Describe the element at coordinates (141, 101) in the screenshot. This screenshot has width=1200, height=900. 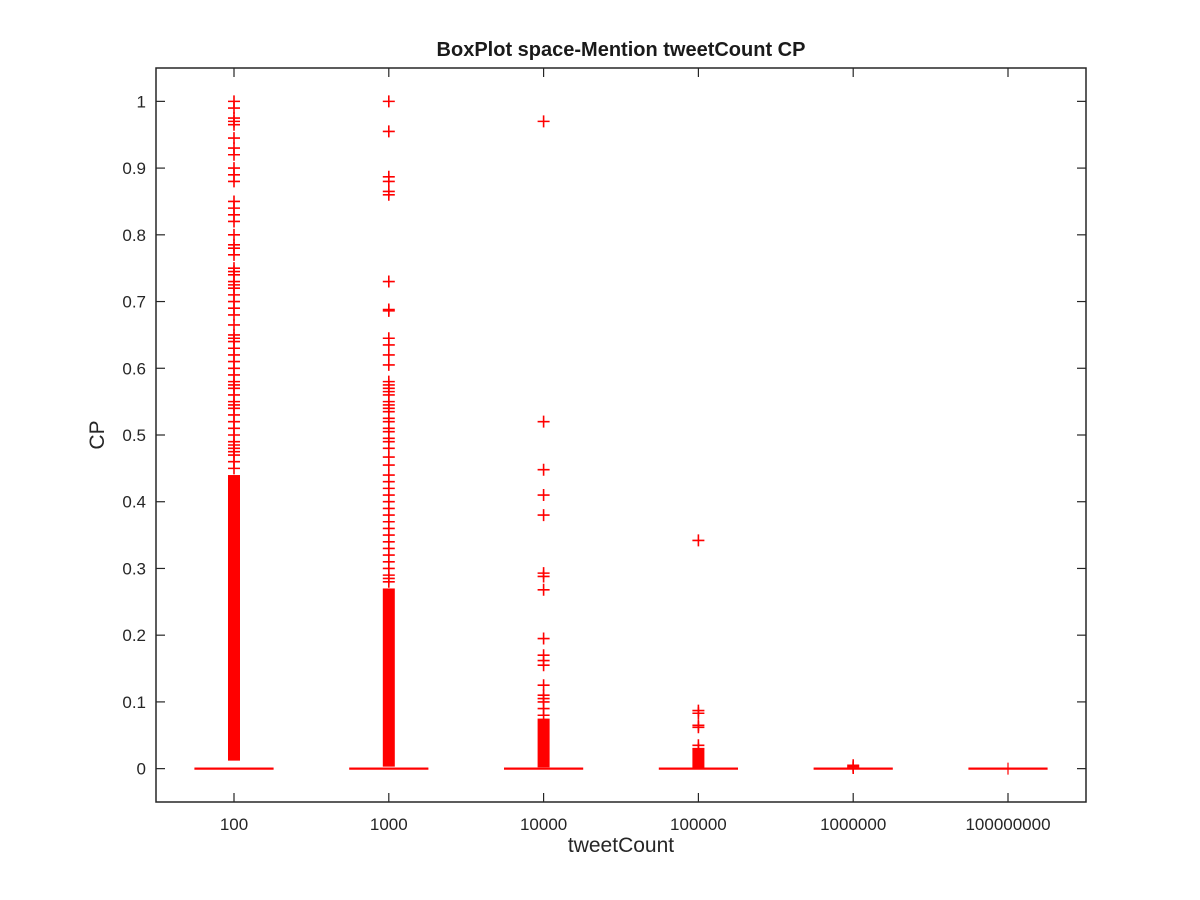
I see `y-tick-label: 1` at that location.